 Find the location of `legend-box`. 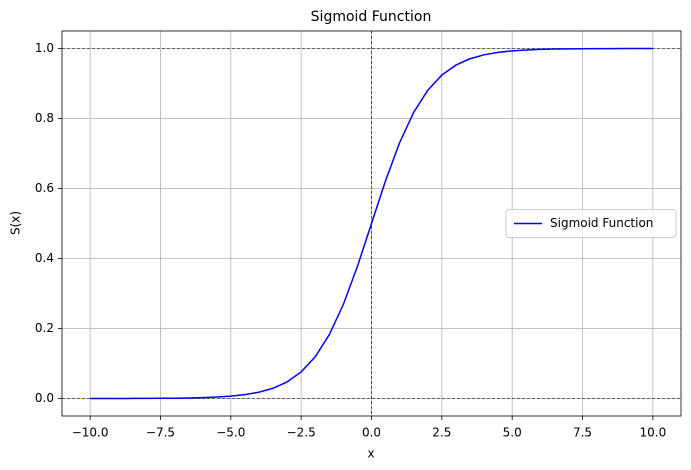

legend-box is located at coordinates (591, 223).